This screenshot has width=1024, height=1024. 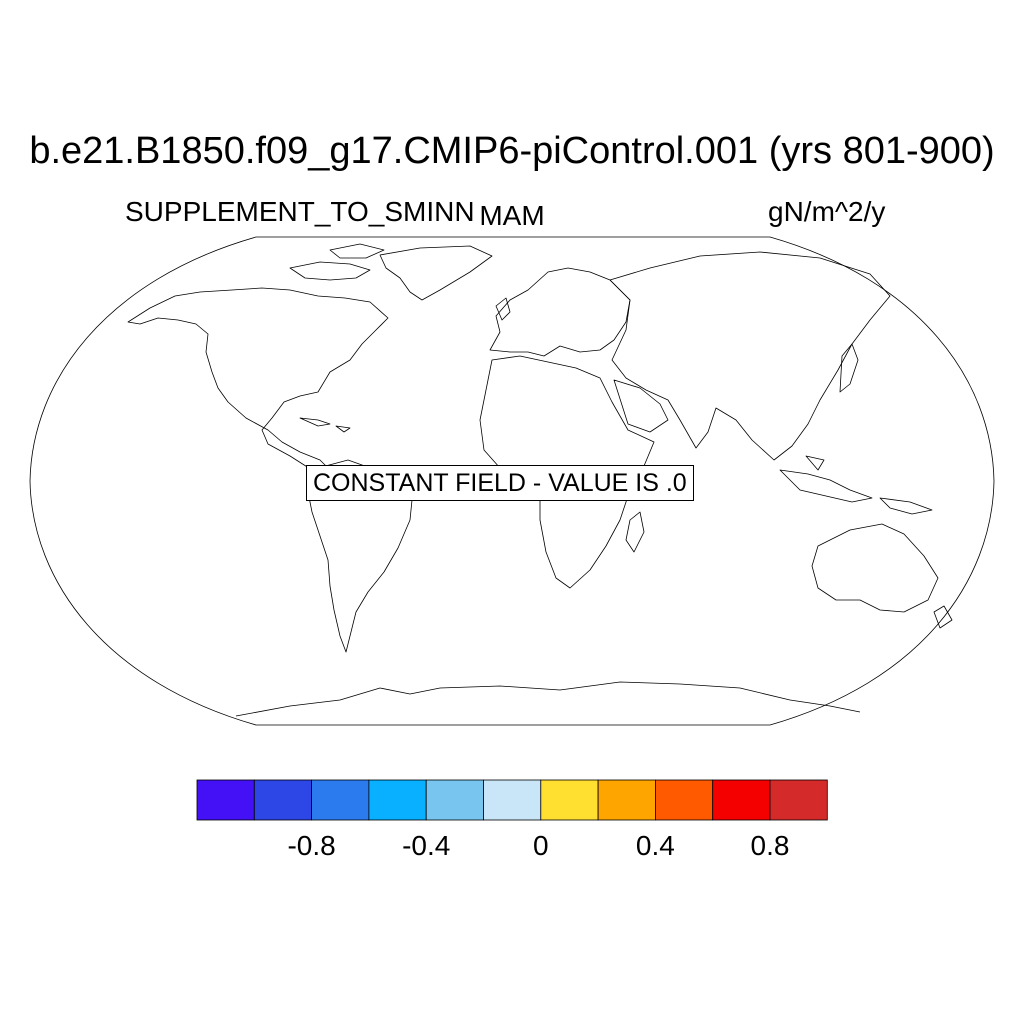 What do you see at coordinates (512, 215) in the screenshot?
I see `season-label: MAM` at bounding box center [512, 215].